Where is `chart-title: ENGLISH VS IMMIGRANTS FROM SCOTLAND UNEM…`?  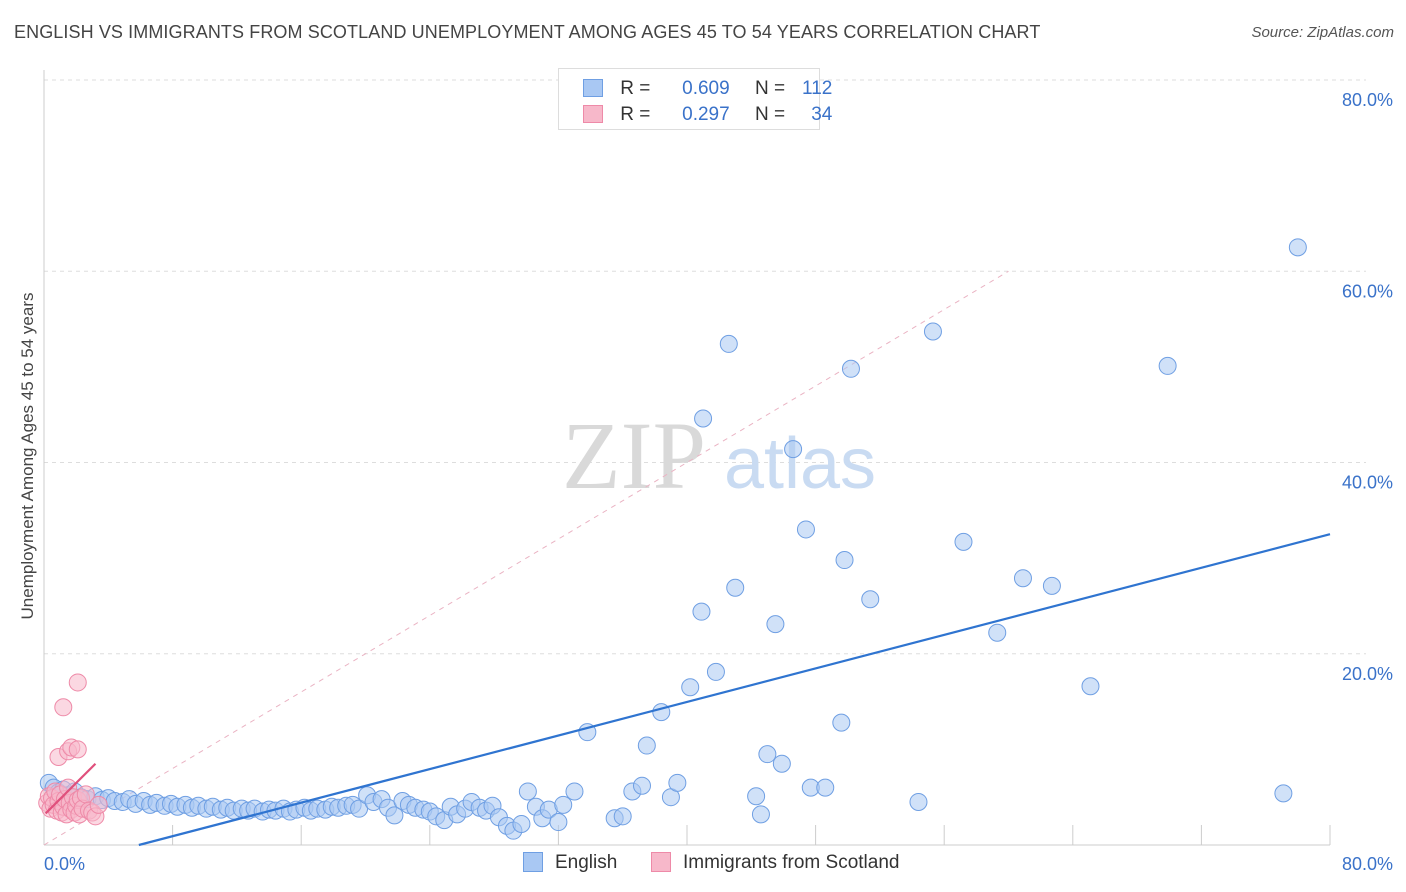
chart-title: ENGLISH VS IMMIGRANTS FROM SCOTLAND UNEM… is located at coordinates (527, 32).